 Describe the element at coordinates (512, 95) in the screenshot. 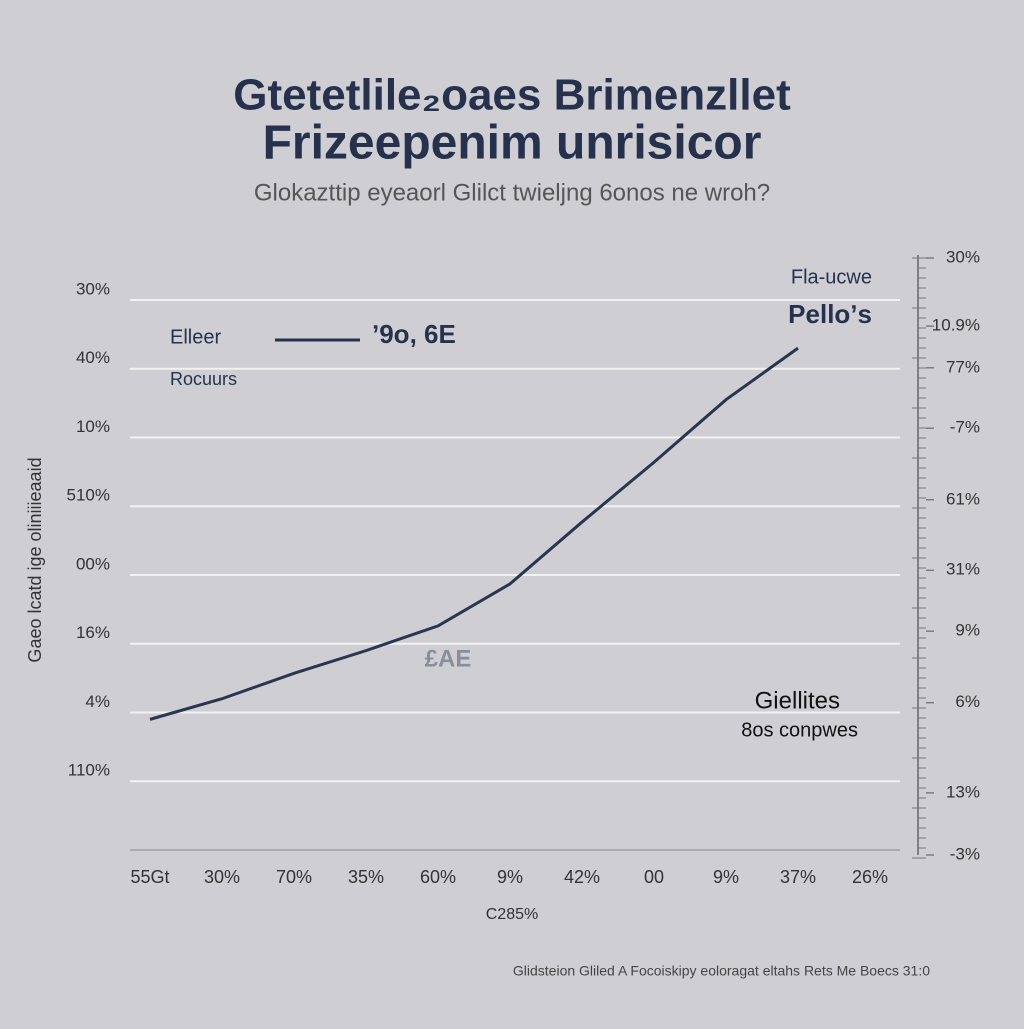

I see `chart-title: Gtetetlile₂oaes Brimenzllet` at that location.